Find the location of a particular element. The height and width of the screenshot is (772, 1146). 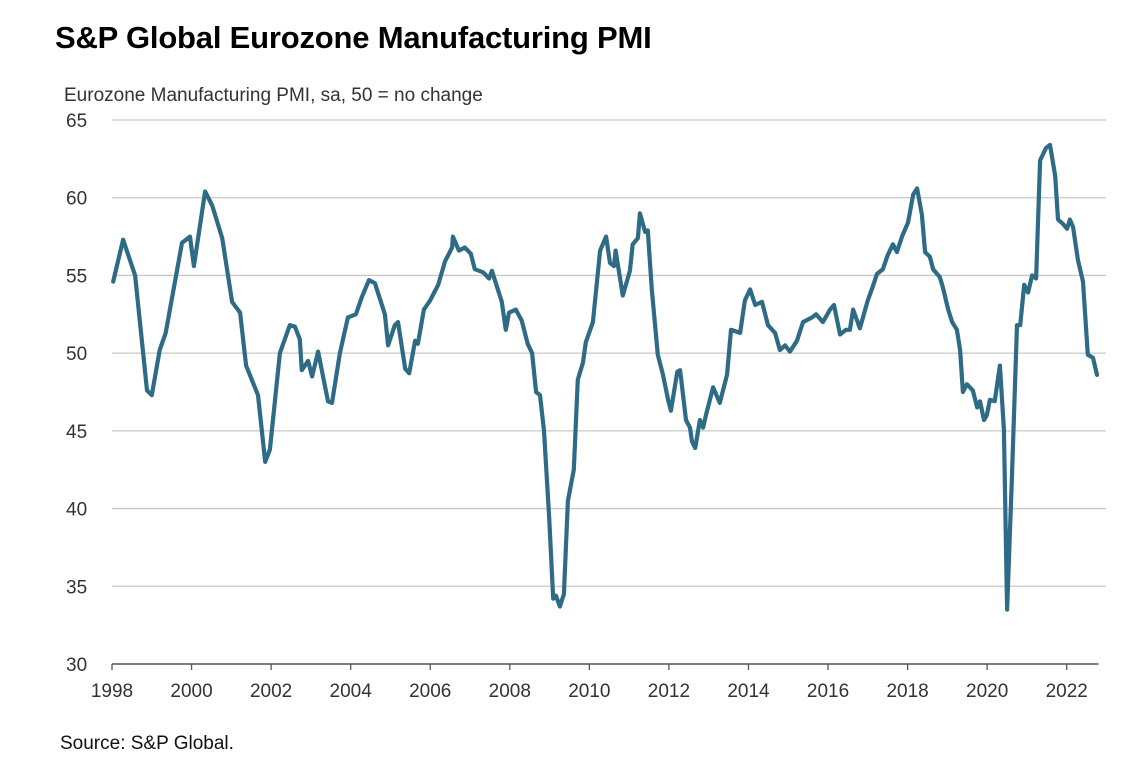

x-tick-label: 2012 is located at coordinates (669, 691).